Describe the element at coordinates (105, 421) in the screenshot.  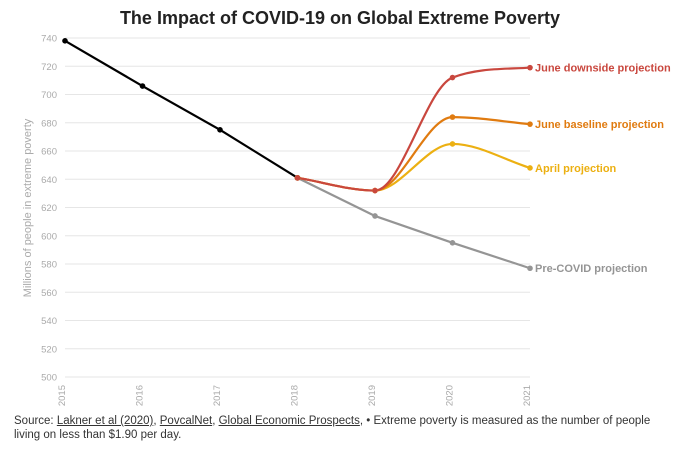
I see `link-lakner-2020: Lakner et al (2020)` at that location.